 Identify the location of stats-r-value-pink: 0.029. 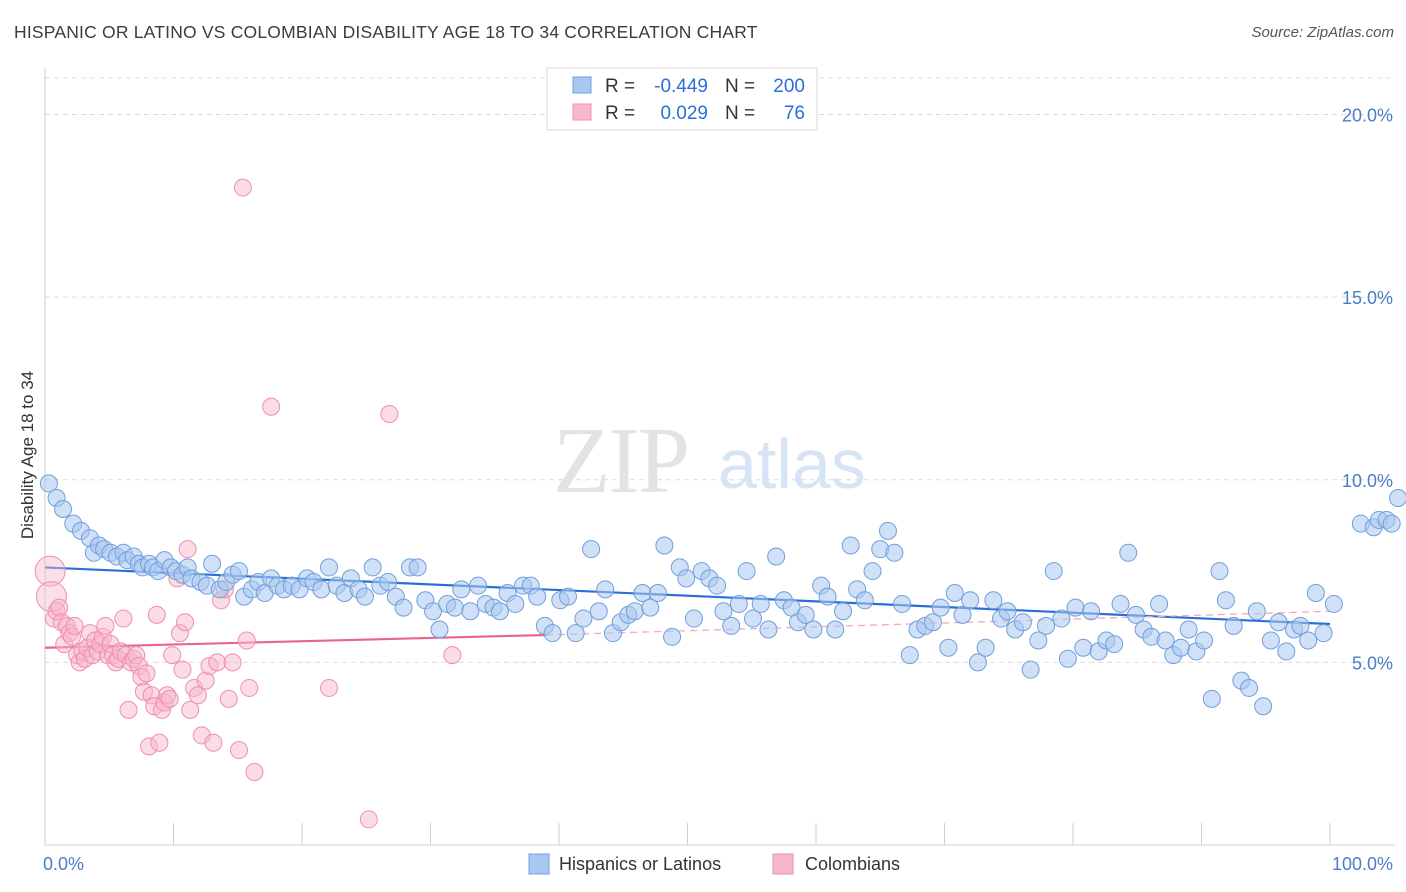
(684, 113).